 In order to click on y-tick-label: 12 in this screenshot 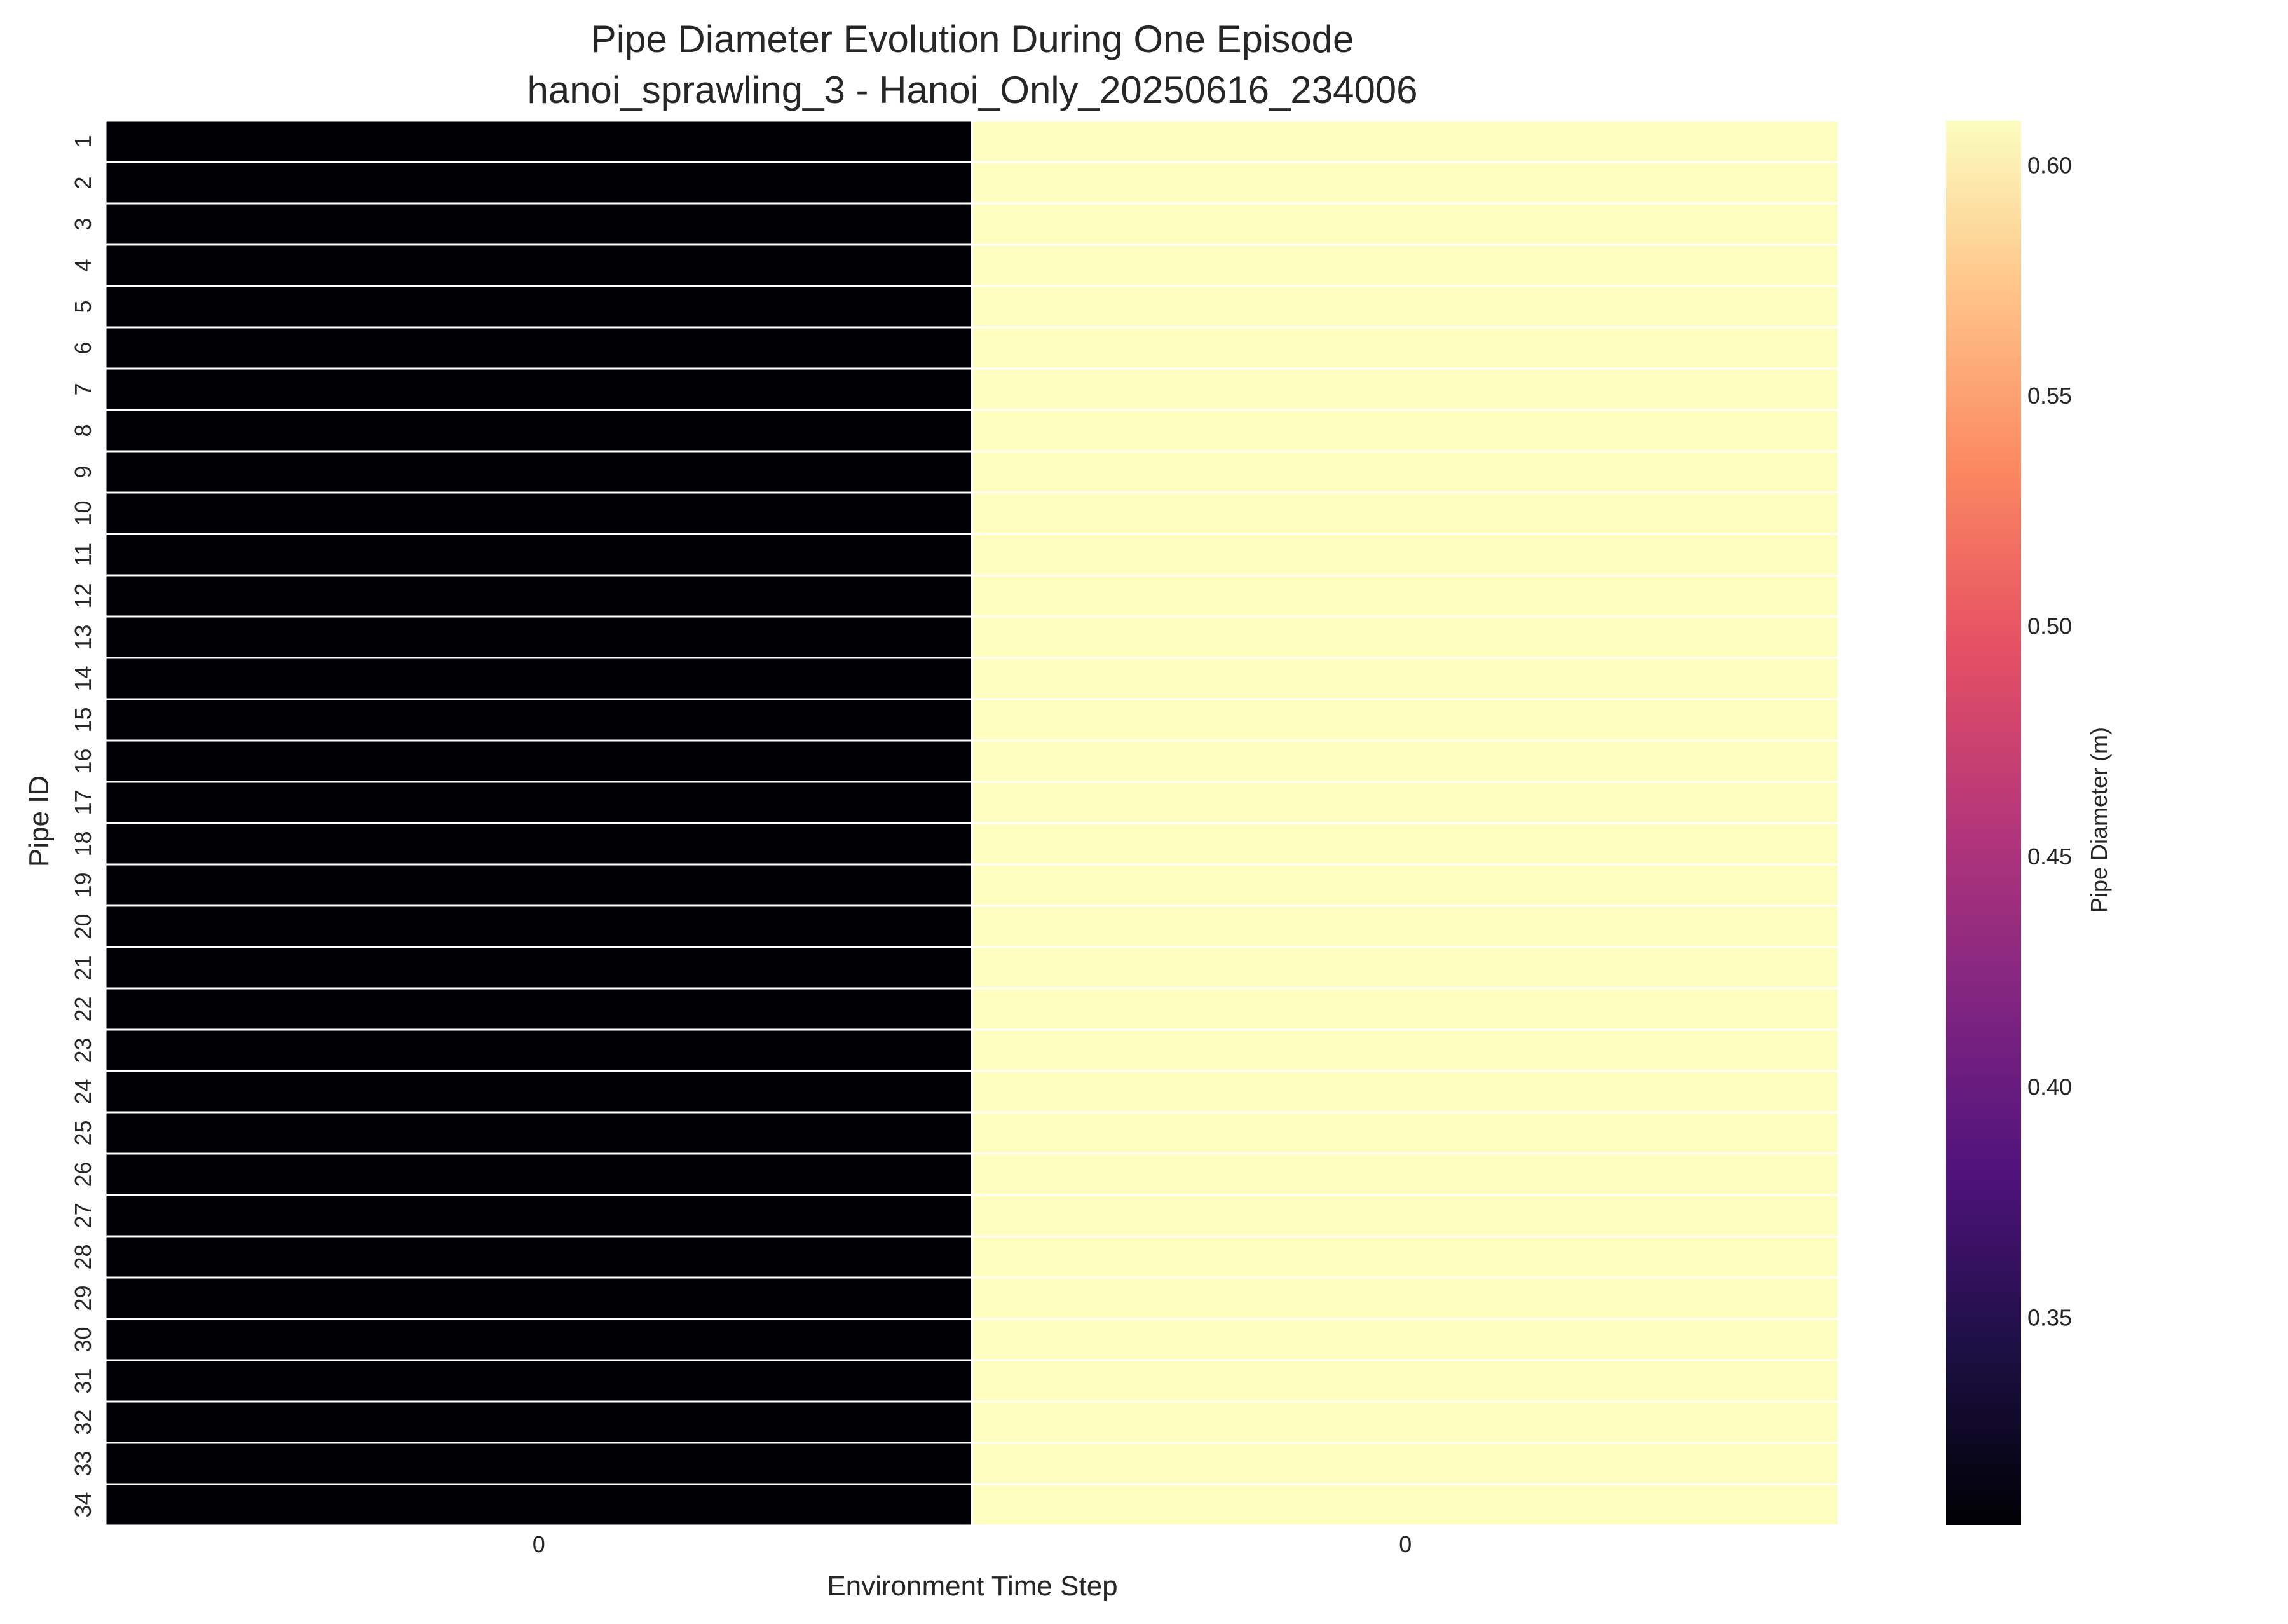, I will do `click(83, 595)`.